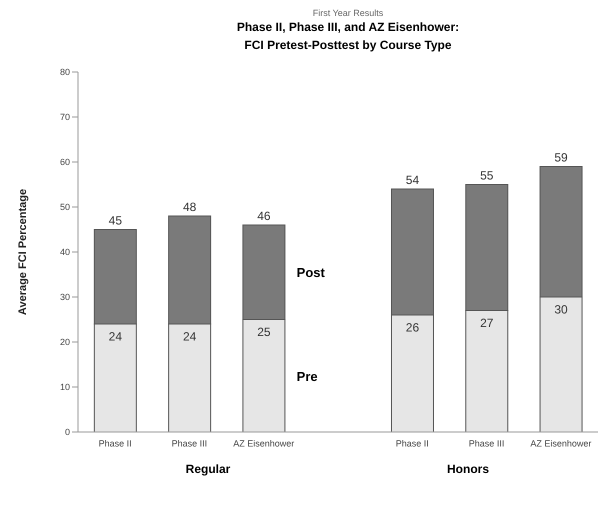 This screenshot has width=616, height=510. I want to click on total-label: 55, so click(487, 175).